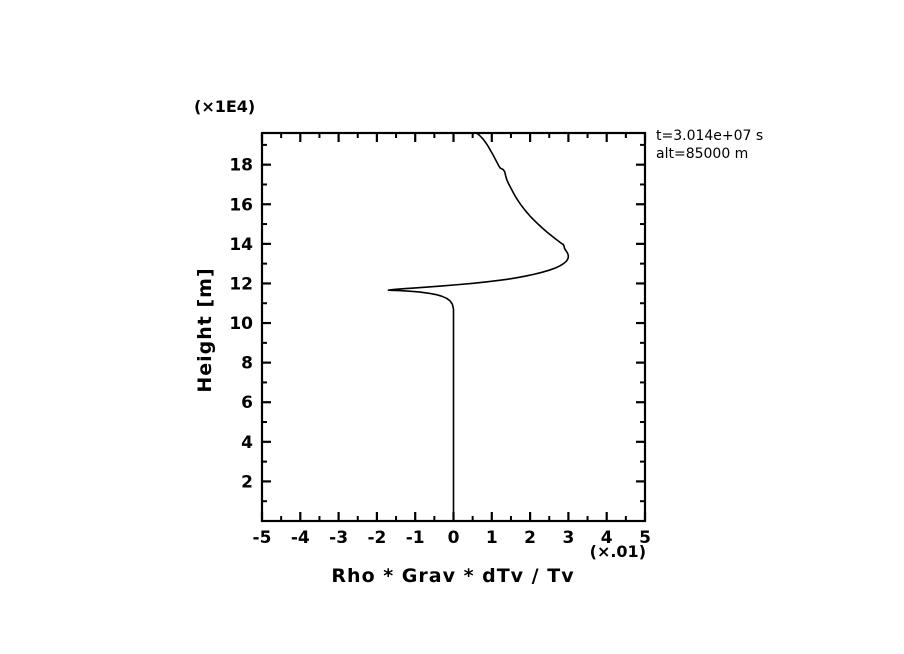  I want to click on x-tick-label: 0, so click(454, 538).